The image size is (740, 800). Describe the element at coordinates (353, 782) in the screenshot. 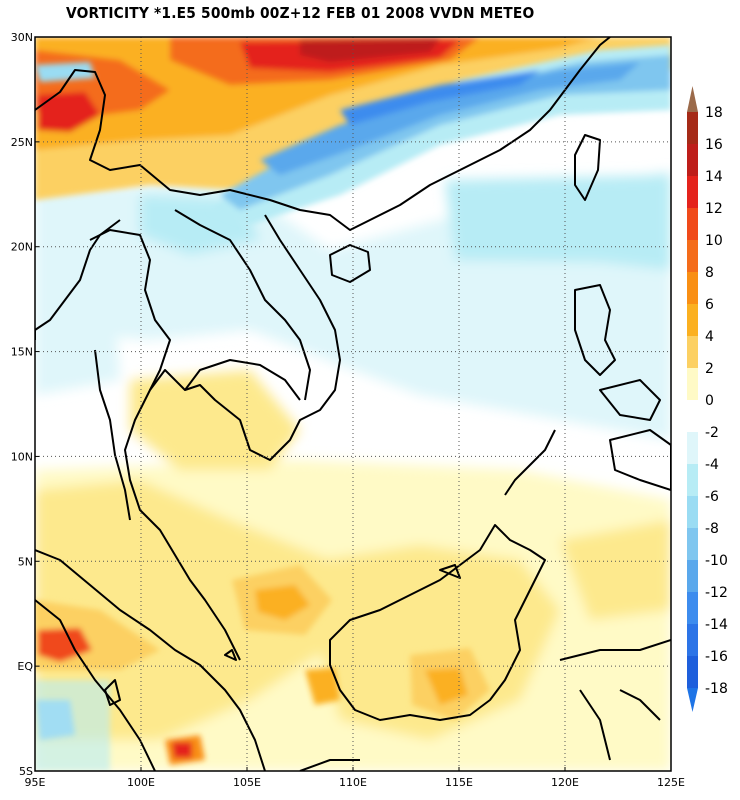

I see `lon-tick-label: 110E` at that location.